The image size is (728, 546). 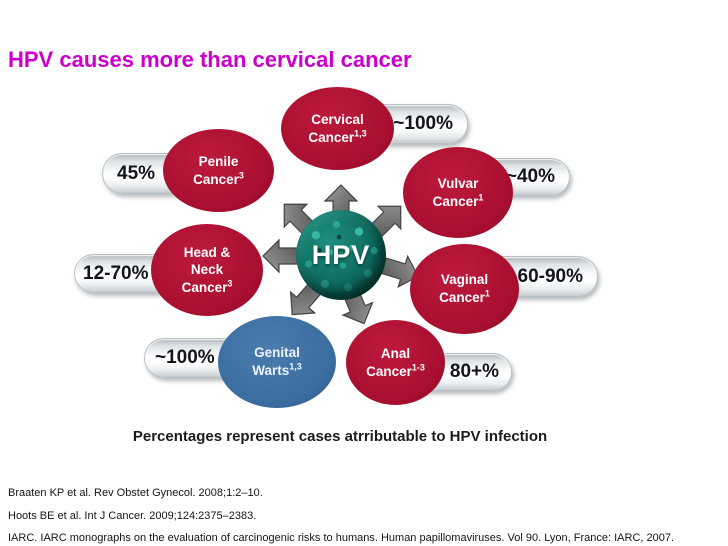 I want to click on genital-warts-ellipse: Genital Warts1,3, so click(x=277, y=362).